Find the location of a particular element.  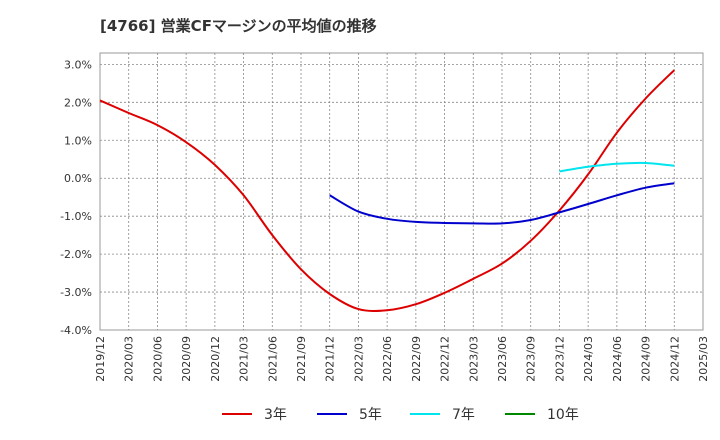

x-tick-label: 2025/03 is located at coordinates (703, 359).